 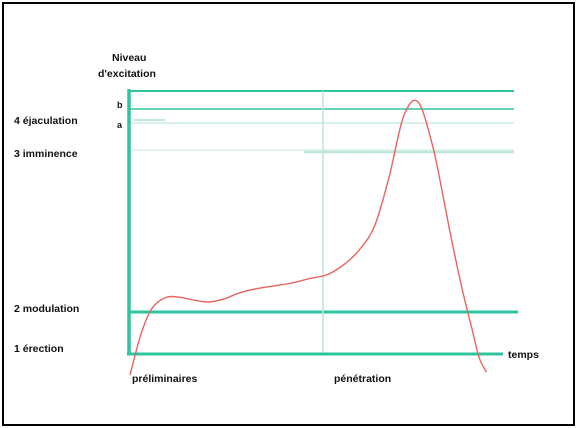 I want to click on x-phase-label-preliminaires: préliminaires, so click(x=165, y=379).